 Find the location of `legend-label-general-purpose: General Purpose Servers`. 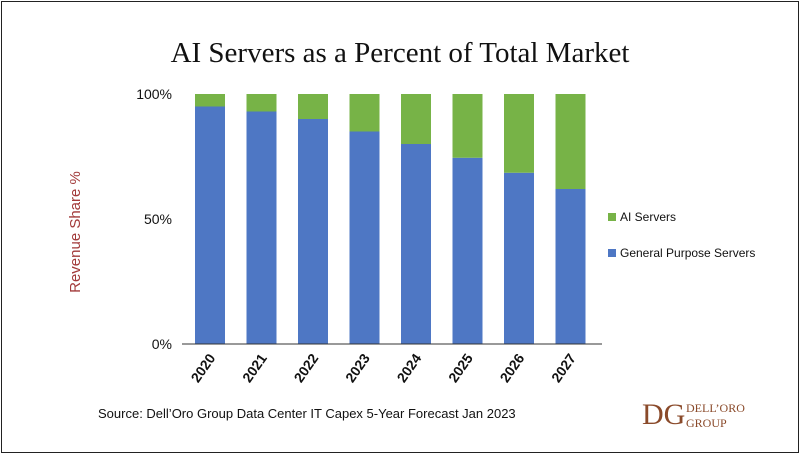

legend-label-general-purpose: General Purpose Servers is located at coordinates (687, 253).